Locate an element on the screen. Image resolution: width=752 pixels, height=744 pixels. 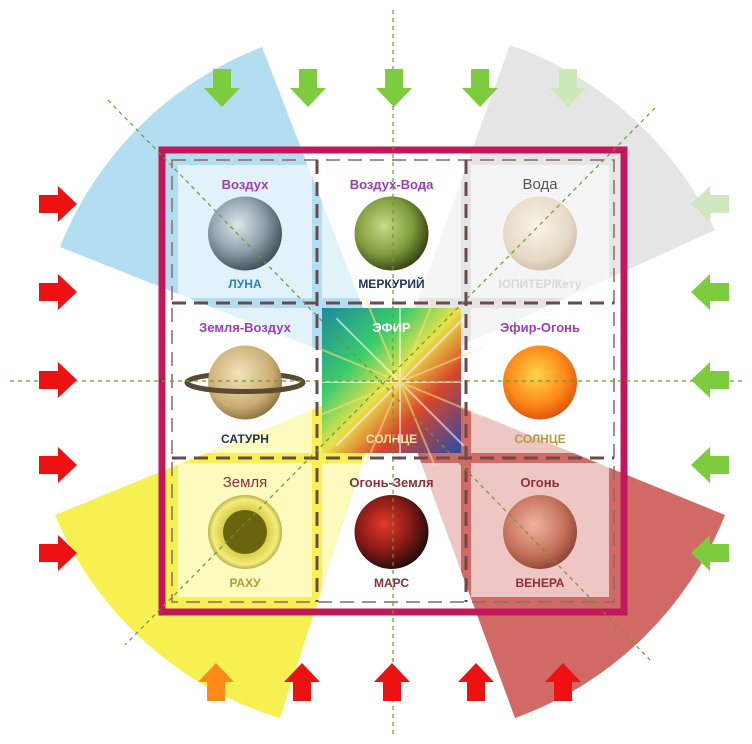
planet-name: ЮПИТЕР/Кету is located at coordinates (540, 284).